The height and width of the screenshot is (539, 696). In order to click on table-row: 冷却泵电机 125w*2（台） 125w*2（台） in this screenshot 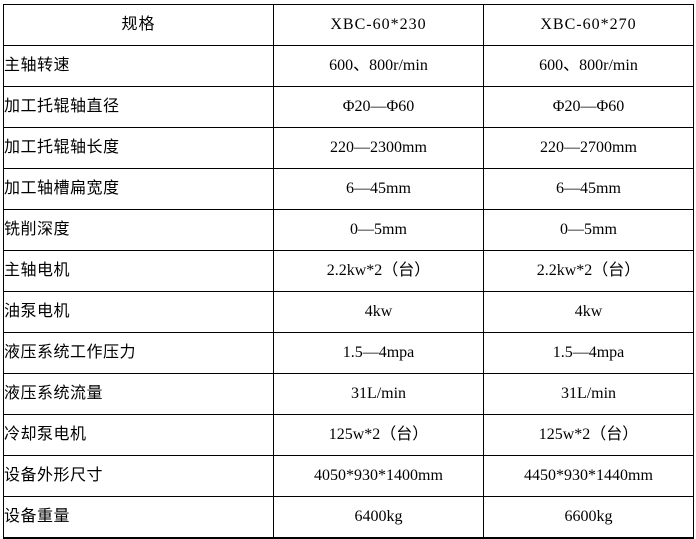, I will do `click(348, 435)`.